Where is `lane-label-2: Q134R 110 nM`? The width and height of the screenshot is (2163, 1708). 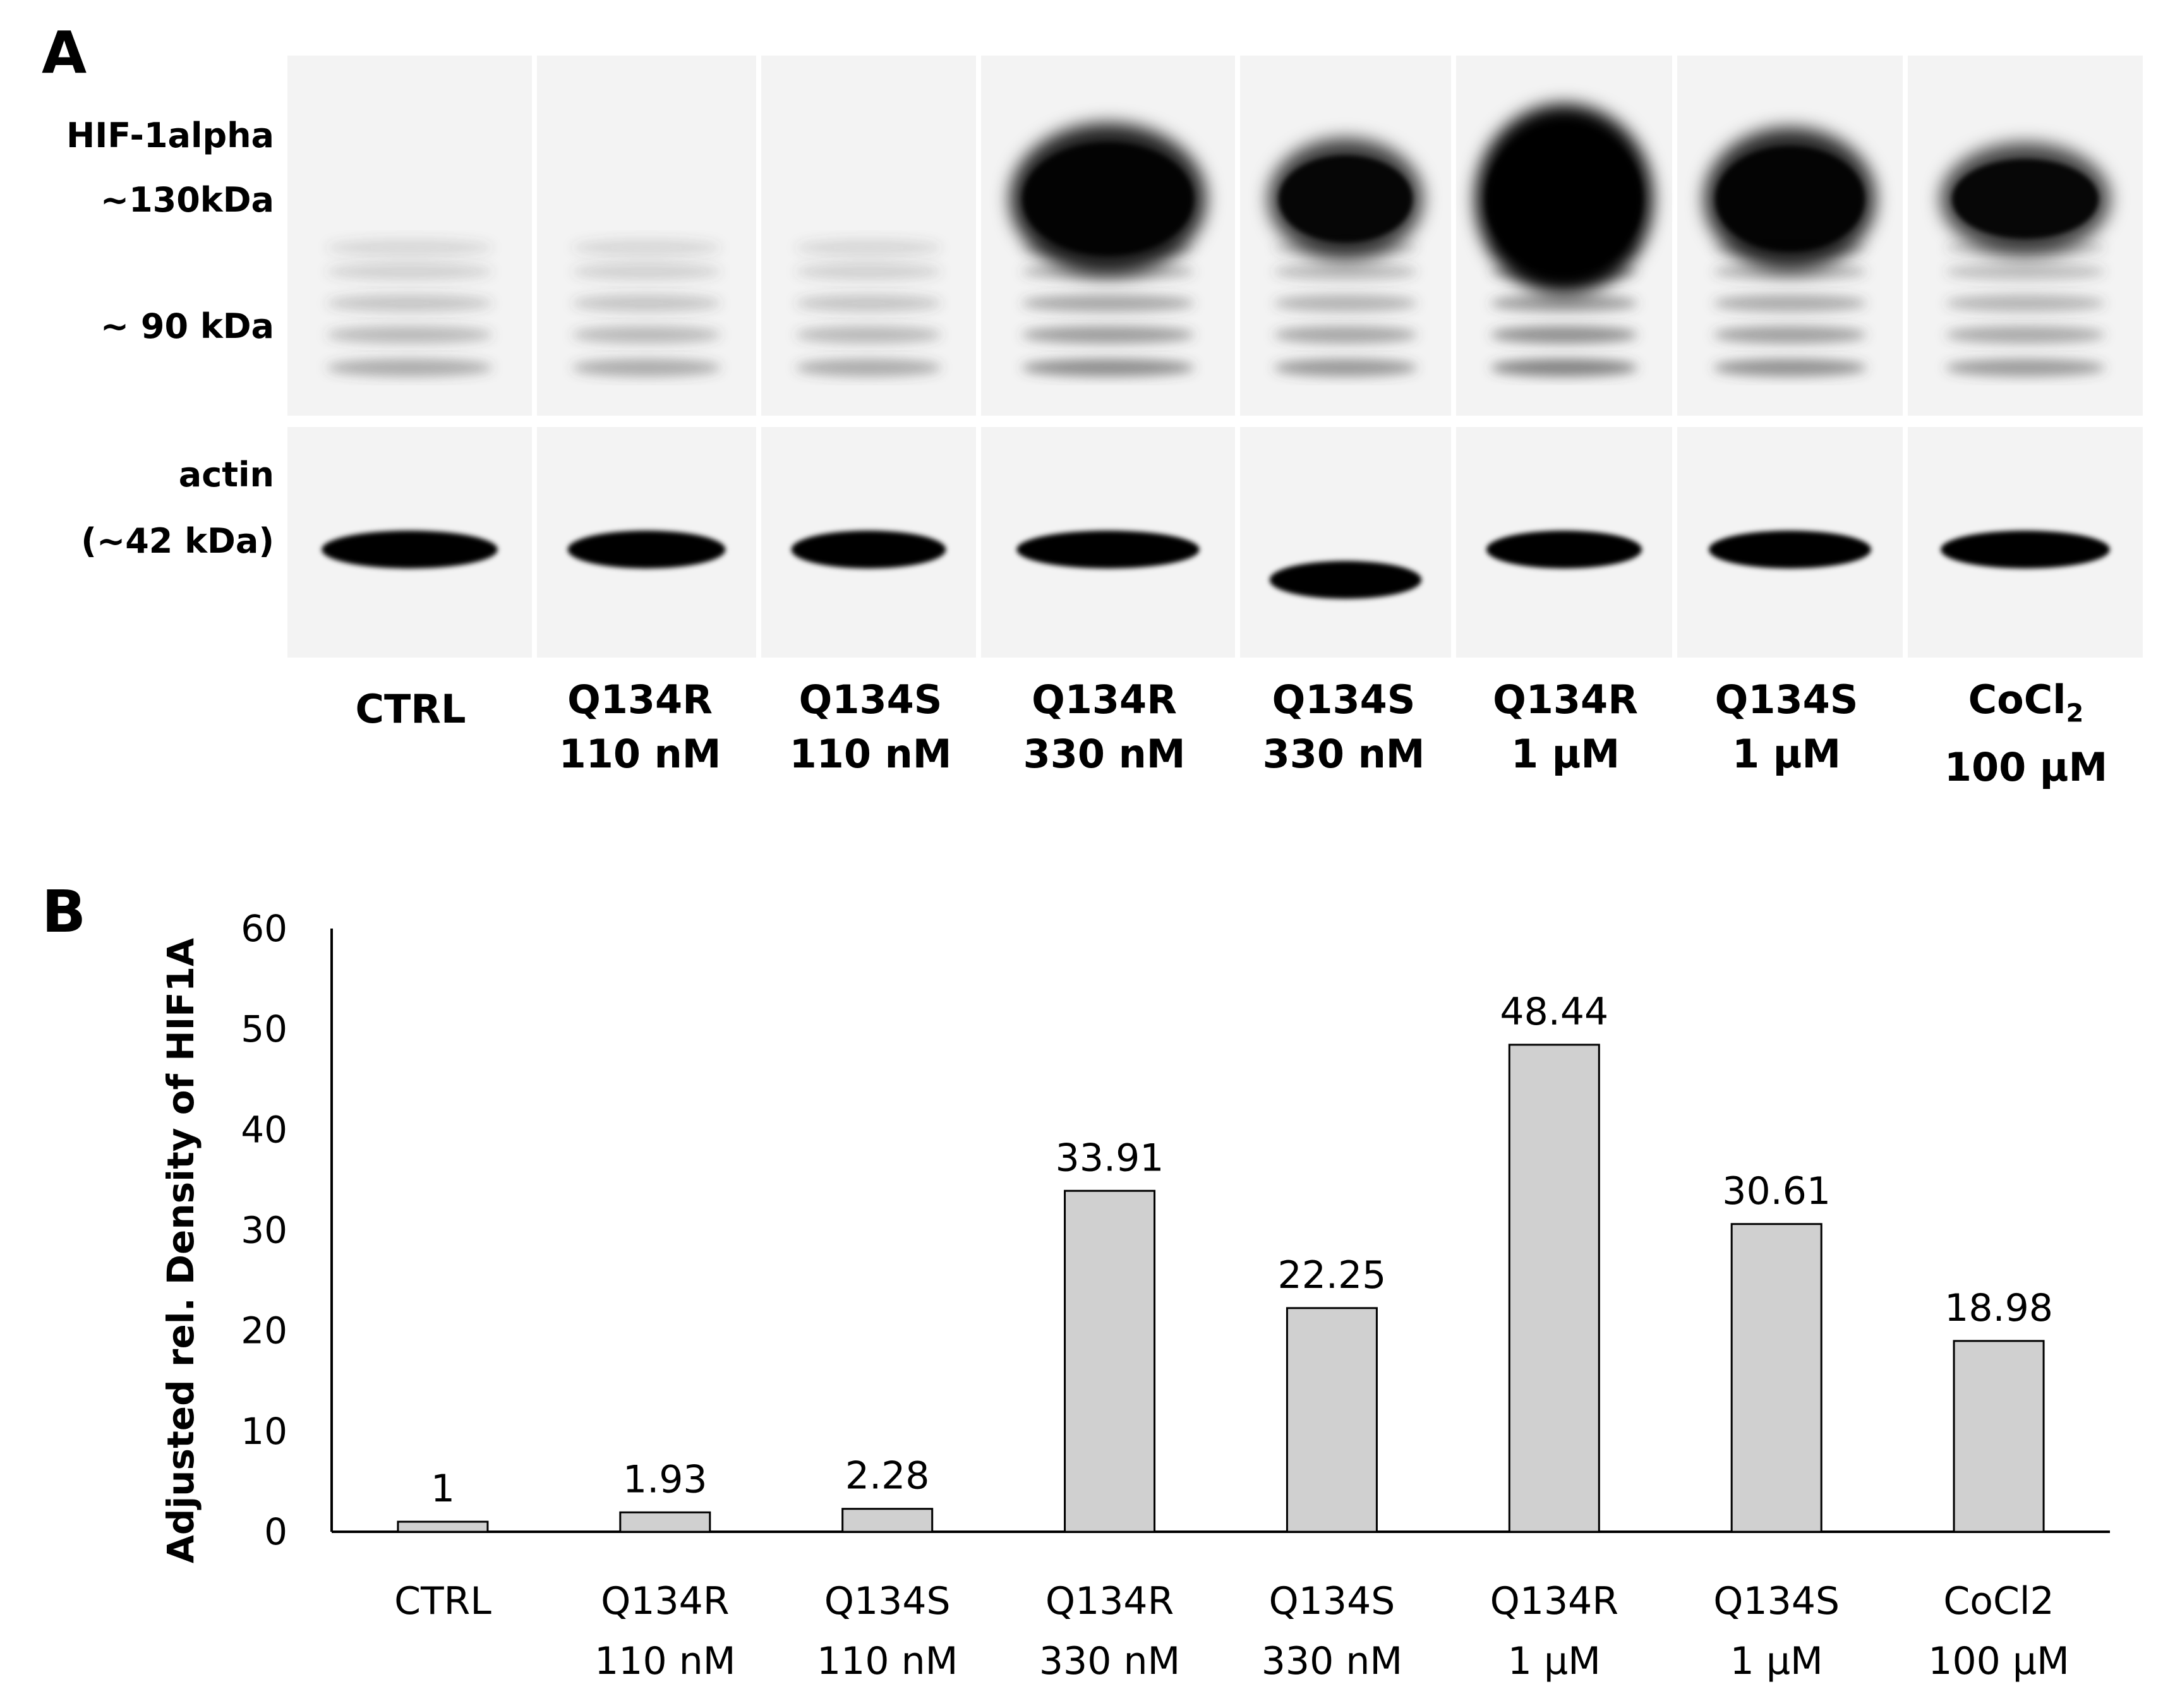
lane-label-2: Q134R 110 nM is located at coordinates (640, 727).